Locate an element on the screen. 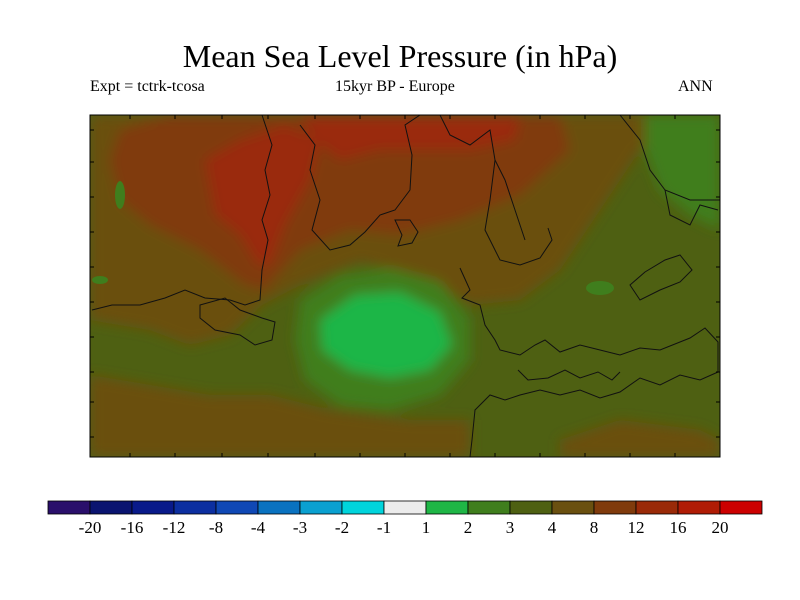 The image size is (800, 600). colorbar-labels: -20 -16 -12 -8 -4 -3 -2 -1 1 2 3 4 8 12 16 20 is located at coordinates (404, 527).